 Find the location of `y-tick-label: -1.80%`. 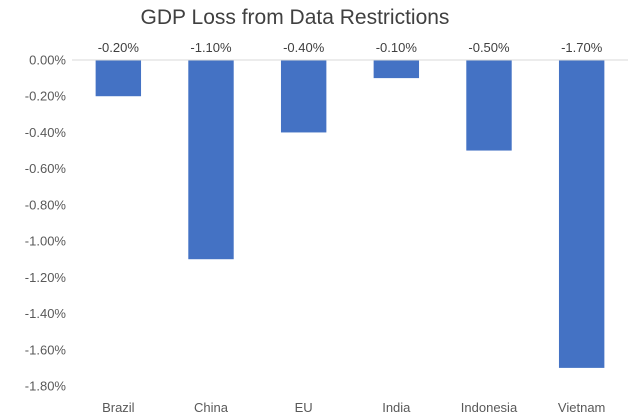

y-tick-label: -1.80% is located at coordinates (46, 386).